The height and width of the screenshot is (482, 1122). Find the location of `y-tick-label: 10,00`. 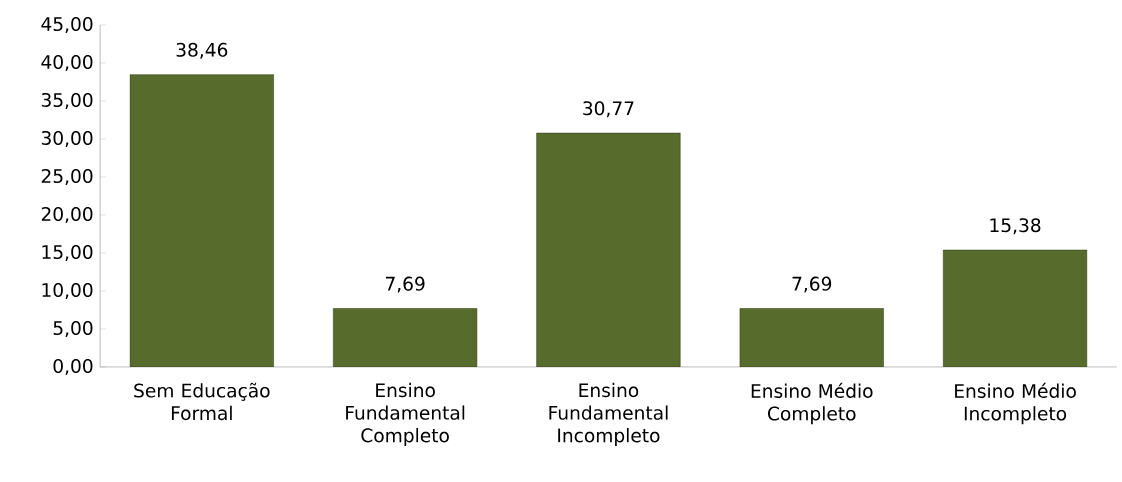

y-tick-label: 10,00 is located at coordinates (67, 291).